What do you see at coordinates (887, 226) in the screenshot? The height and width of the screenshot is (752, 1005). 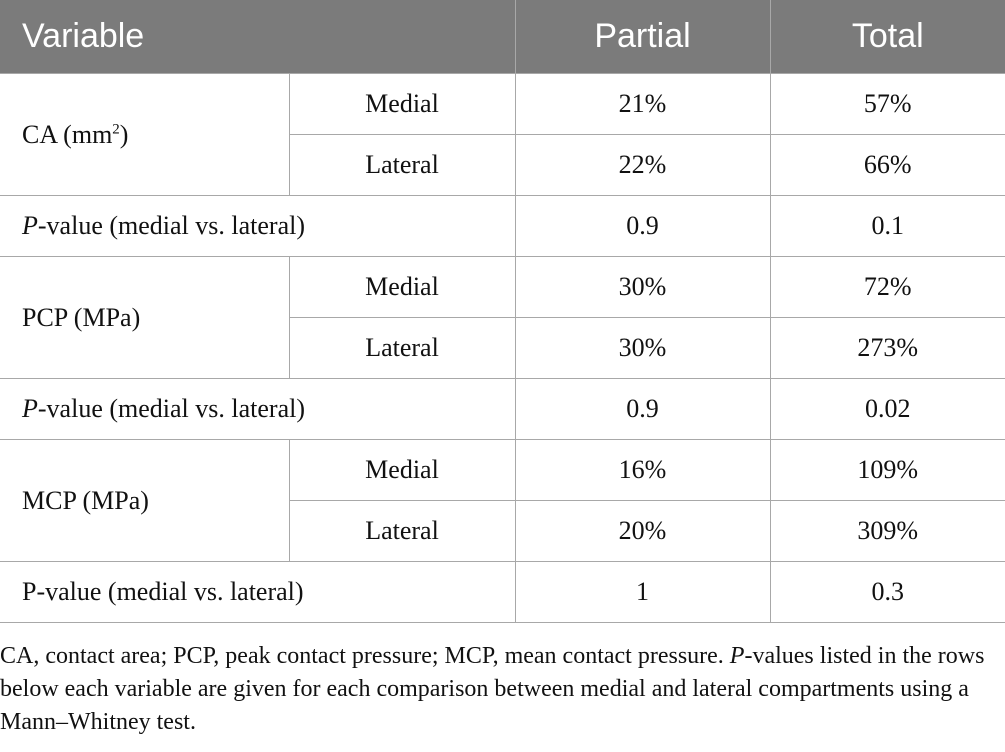 I see `total-pvalue: 0.1` at bounding box center [887, 226].